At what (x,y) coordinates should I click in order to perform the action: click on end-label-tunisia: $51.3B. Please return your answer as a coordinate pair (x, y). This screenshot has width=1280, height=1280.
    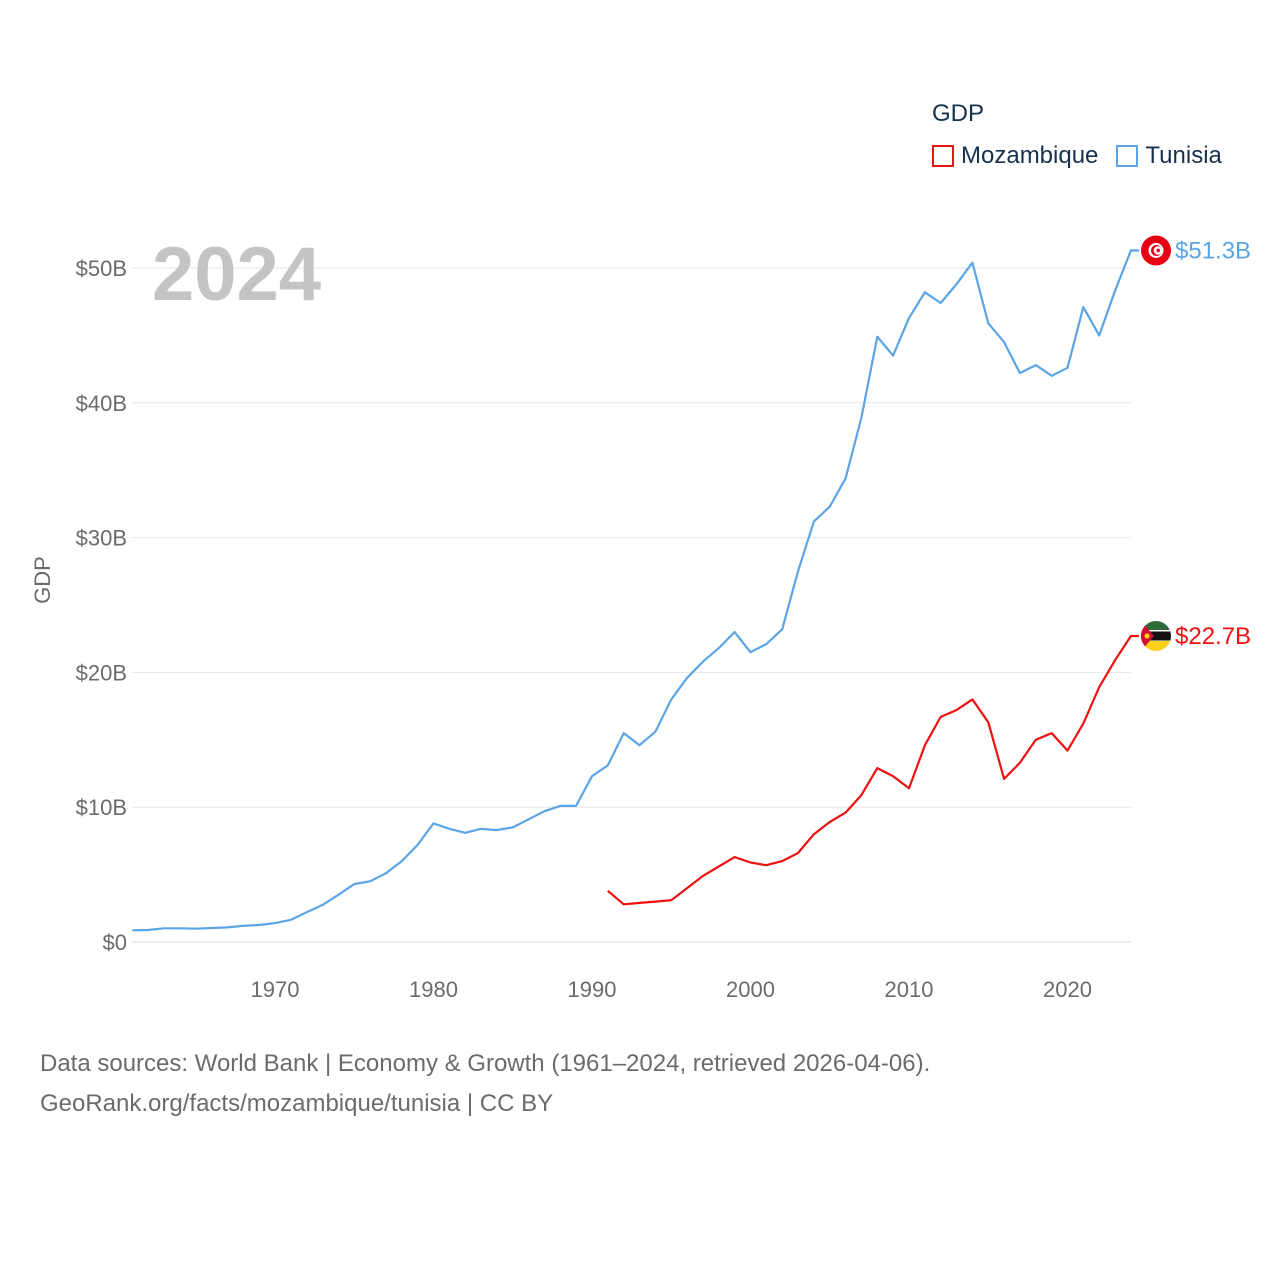
    Looking at the image, I should click on (1213, 250).